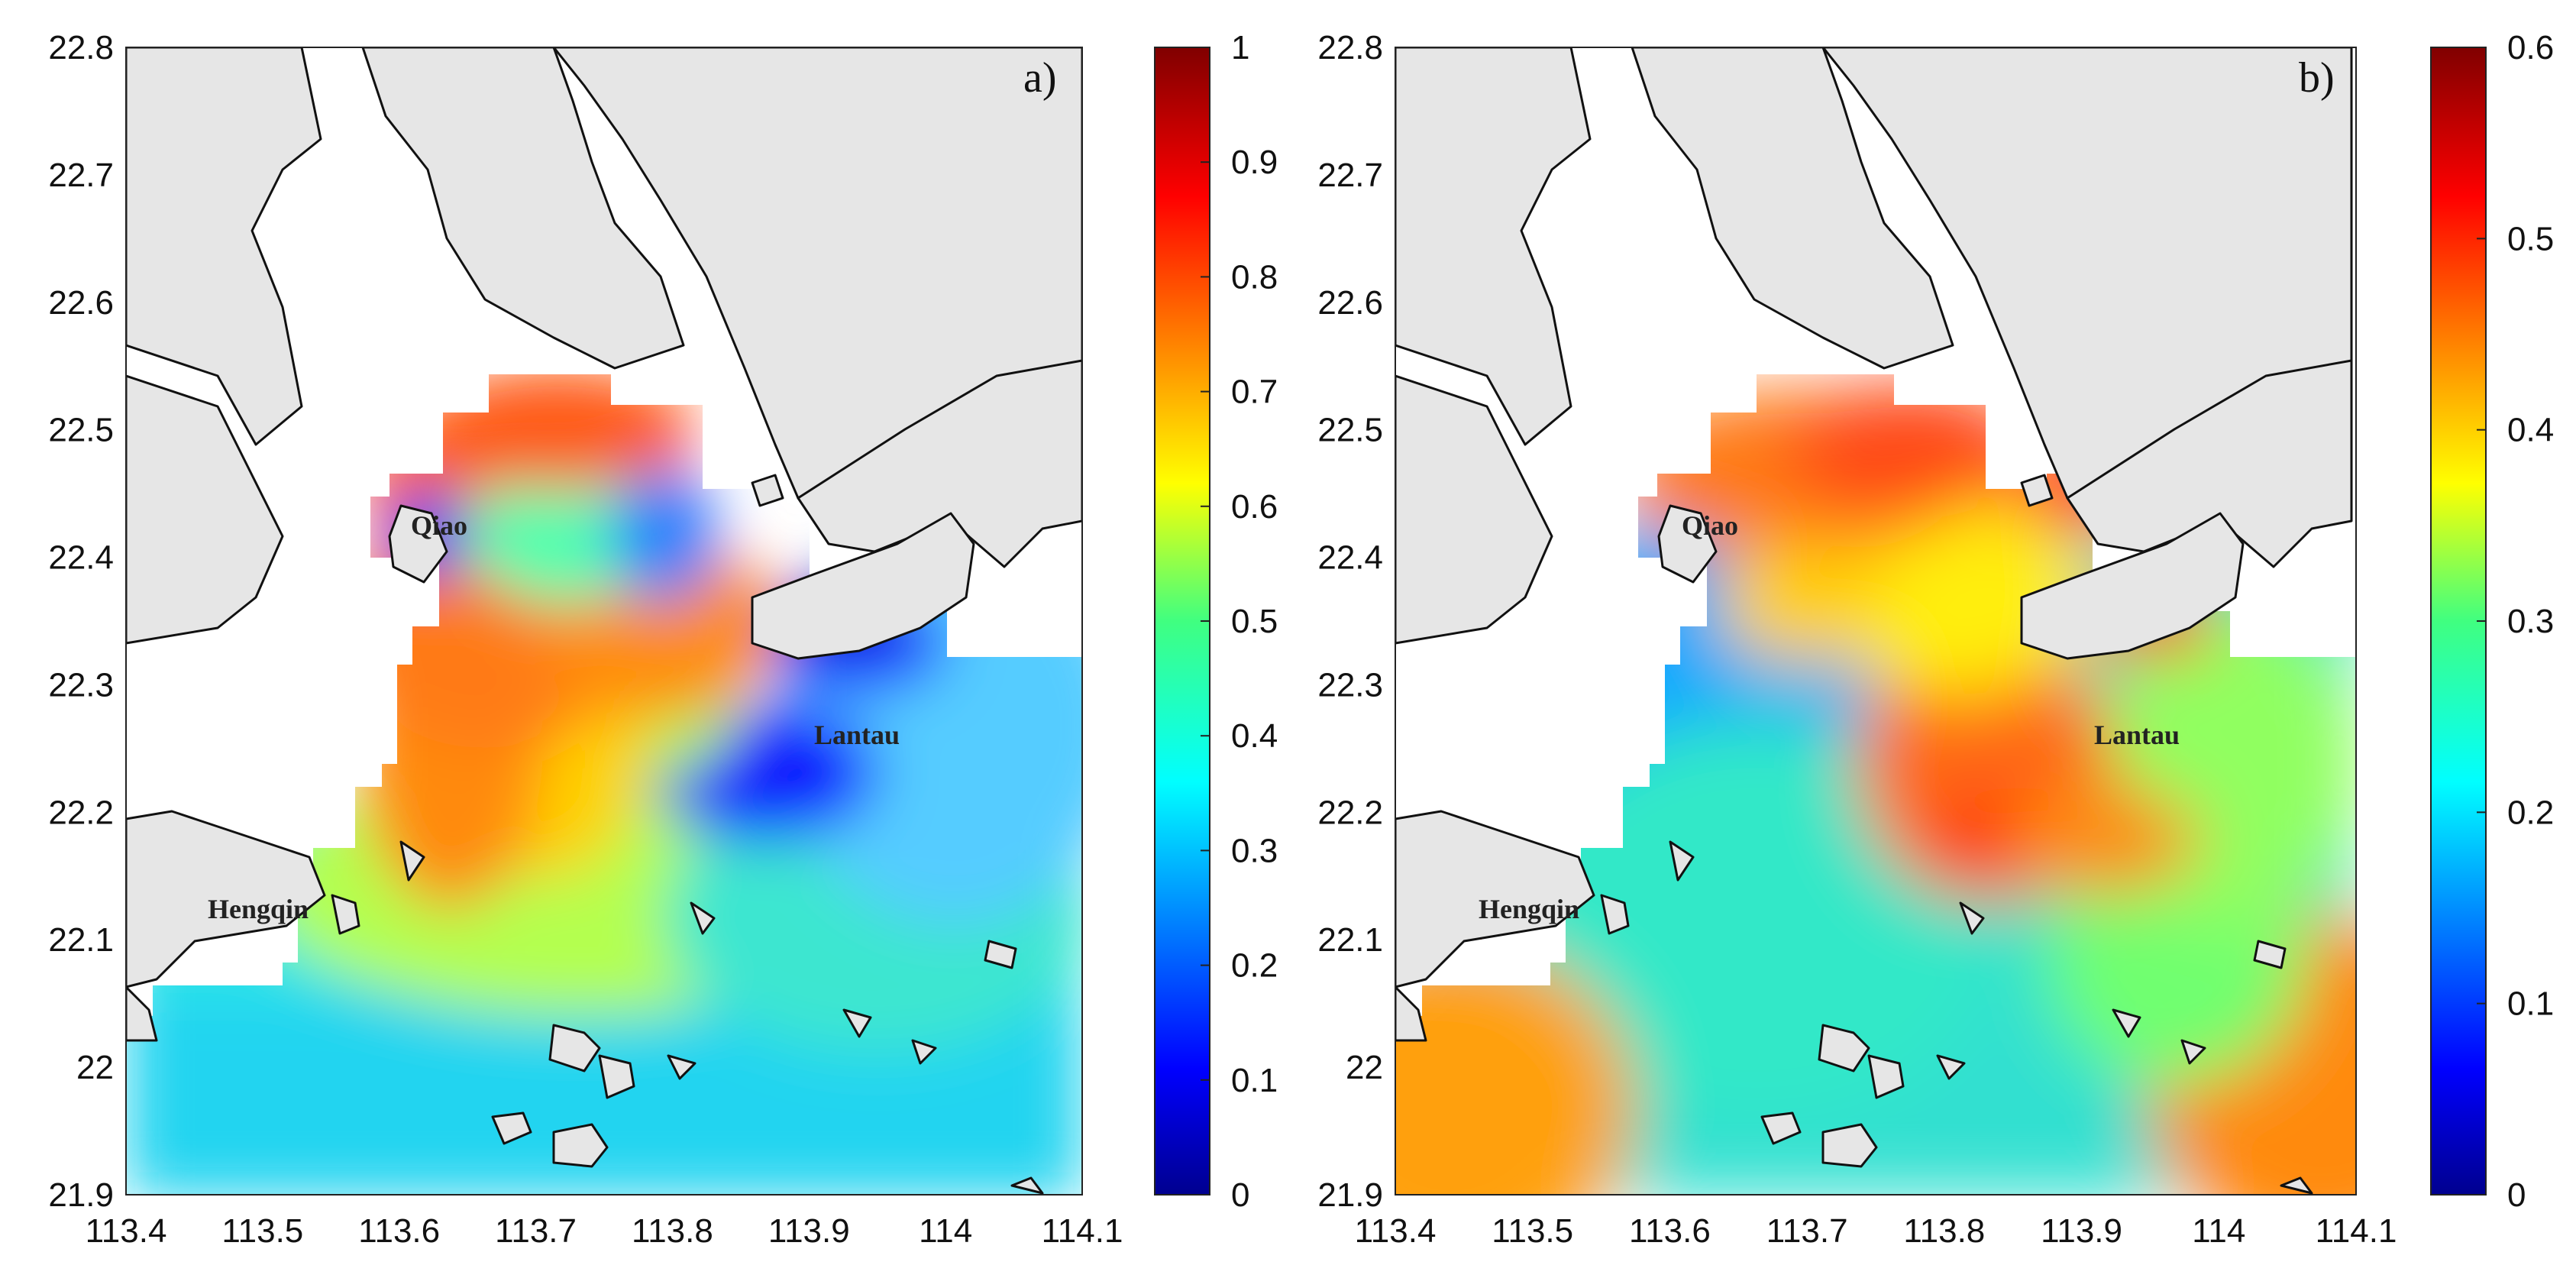  Describe the element at coordinates (1529, 909) in the screenshot. I see `place-label-hengqin-b: Hengqin` at that location.